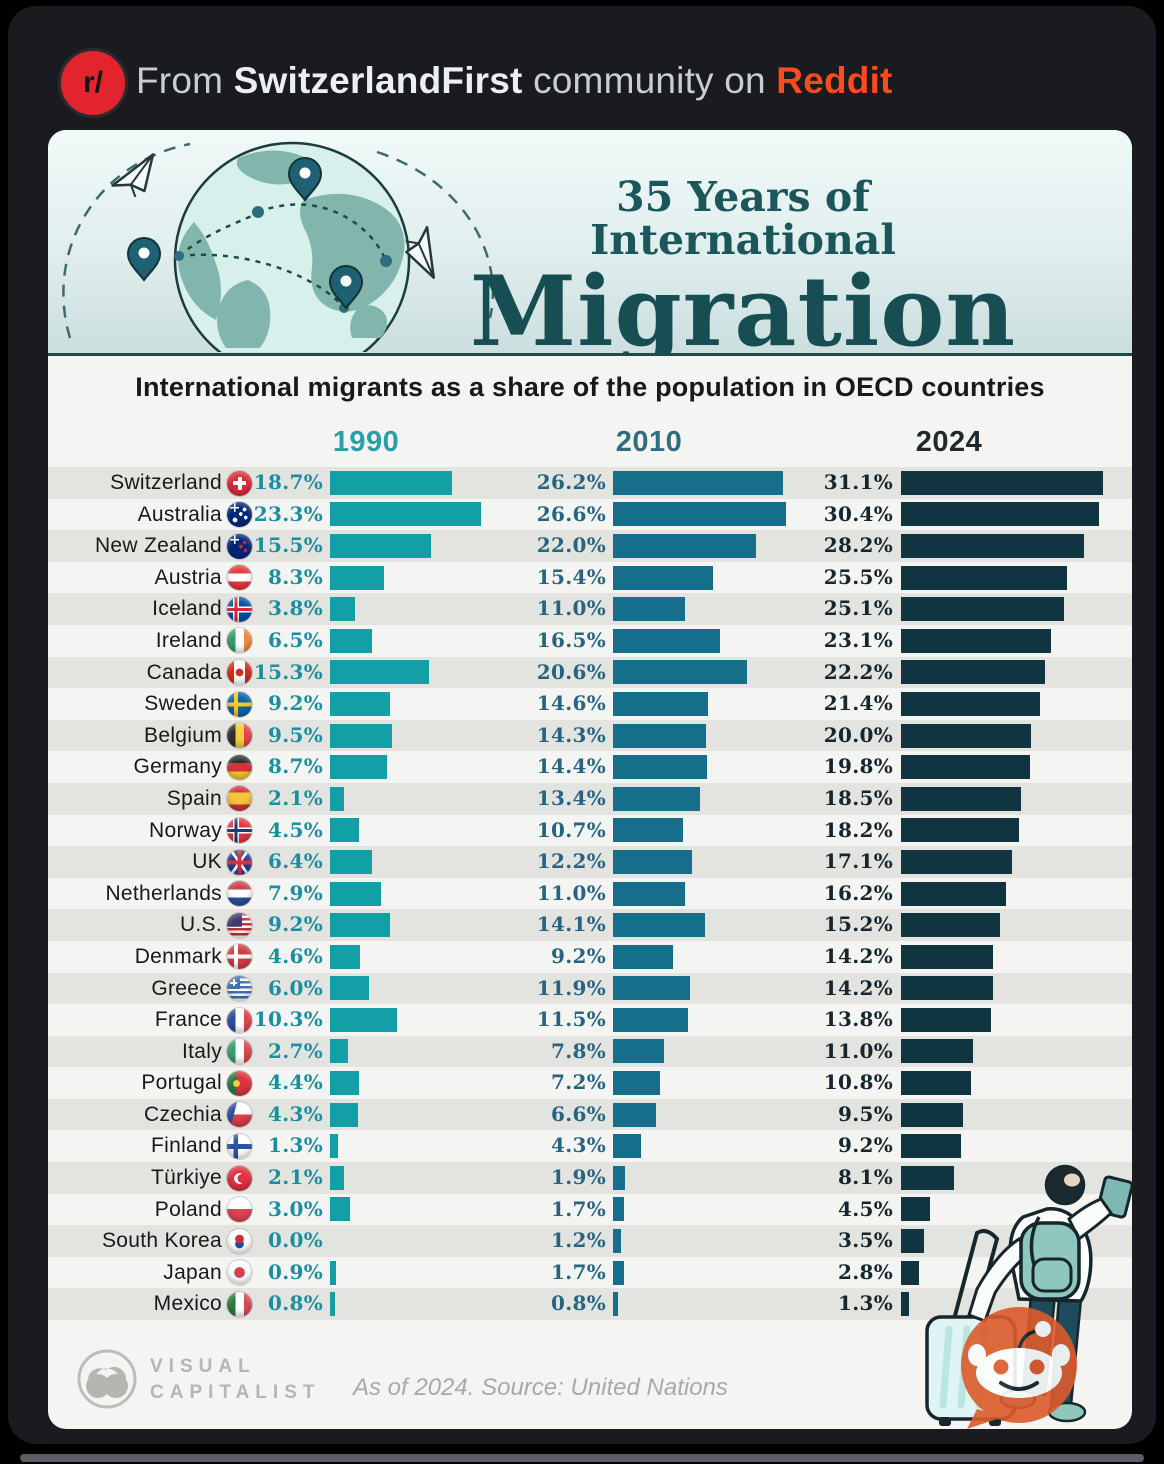  What do you see at coordinates (288, 482) in the screenshot?
I see `value-label-1990: 18.7%` at bounding box center [288, 482].